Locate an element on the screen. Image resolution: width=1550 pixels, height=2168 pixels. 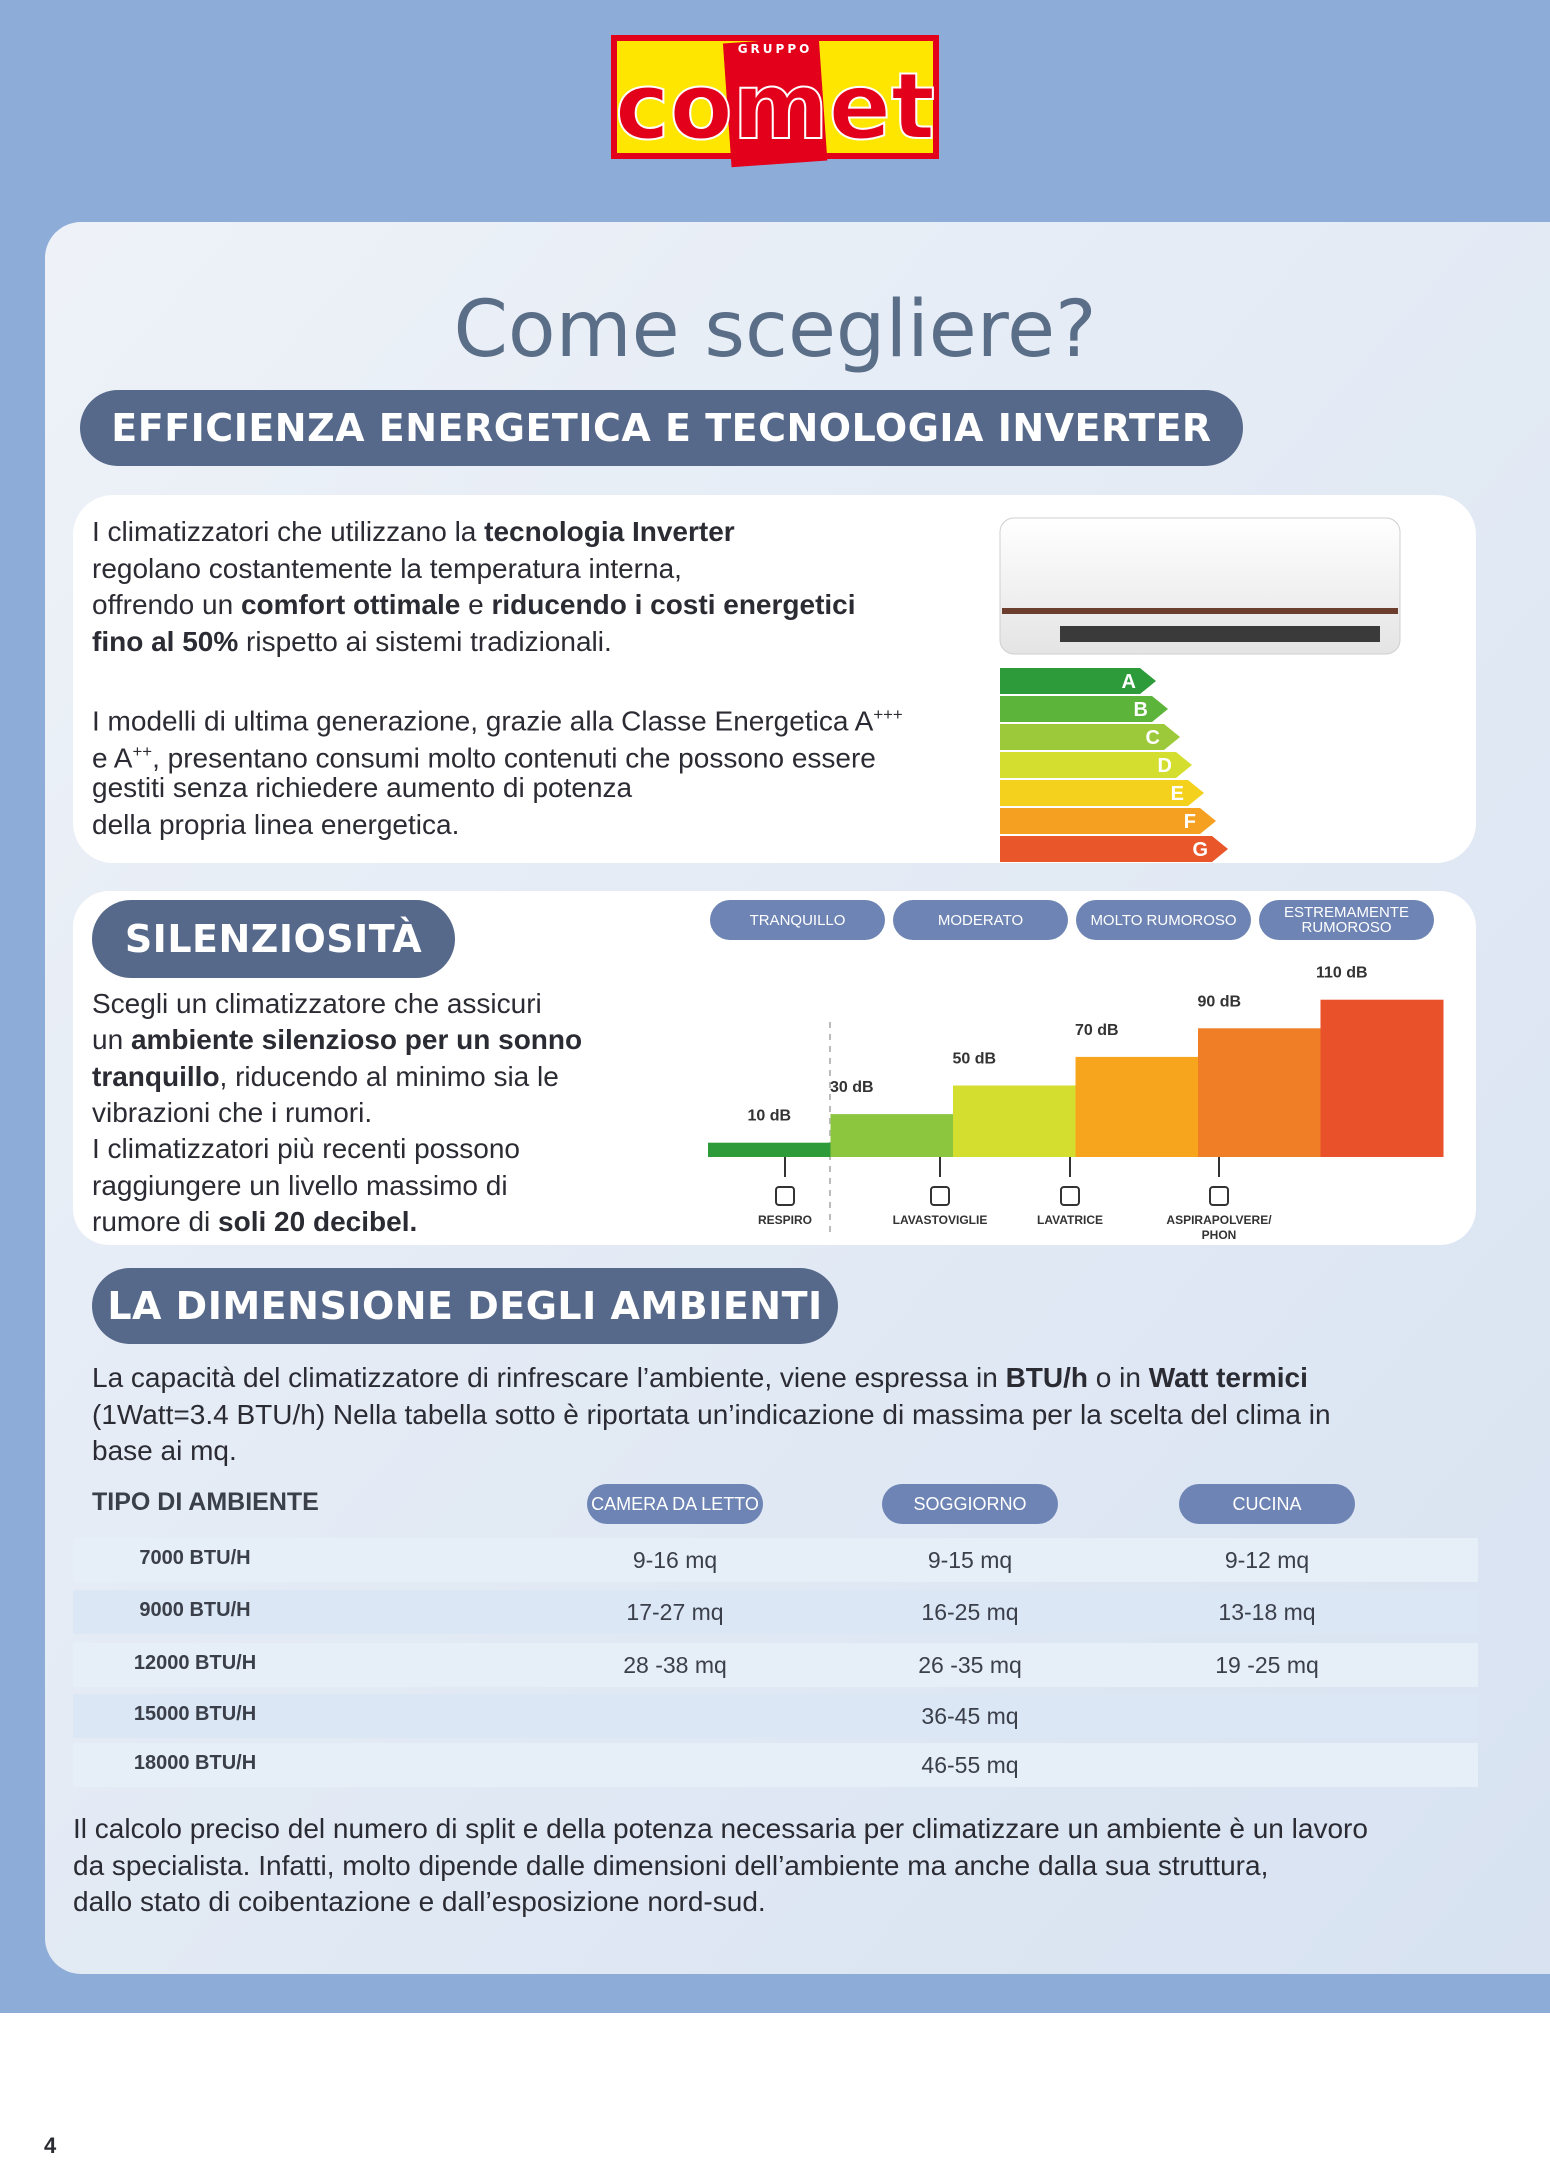
paragraph-line: raggiungere un livello massimo di is located at coordinates (300, 1186).